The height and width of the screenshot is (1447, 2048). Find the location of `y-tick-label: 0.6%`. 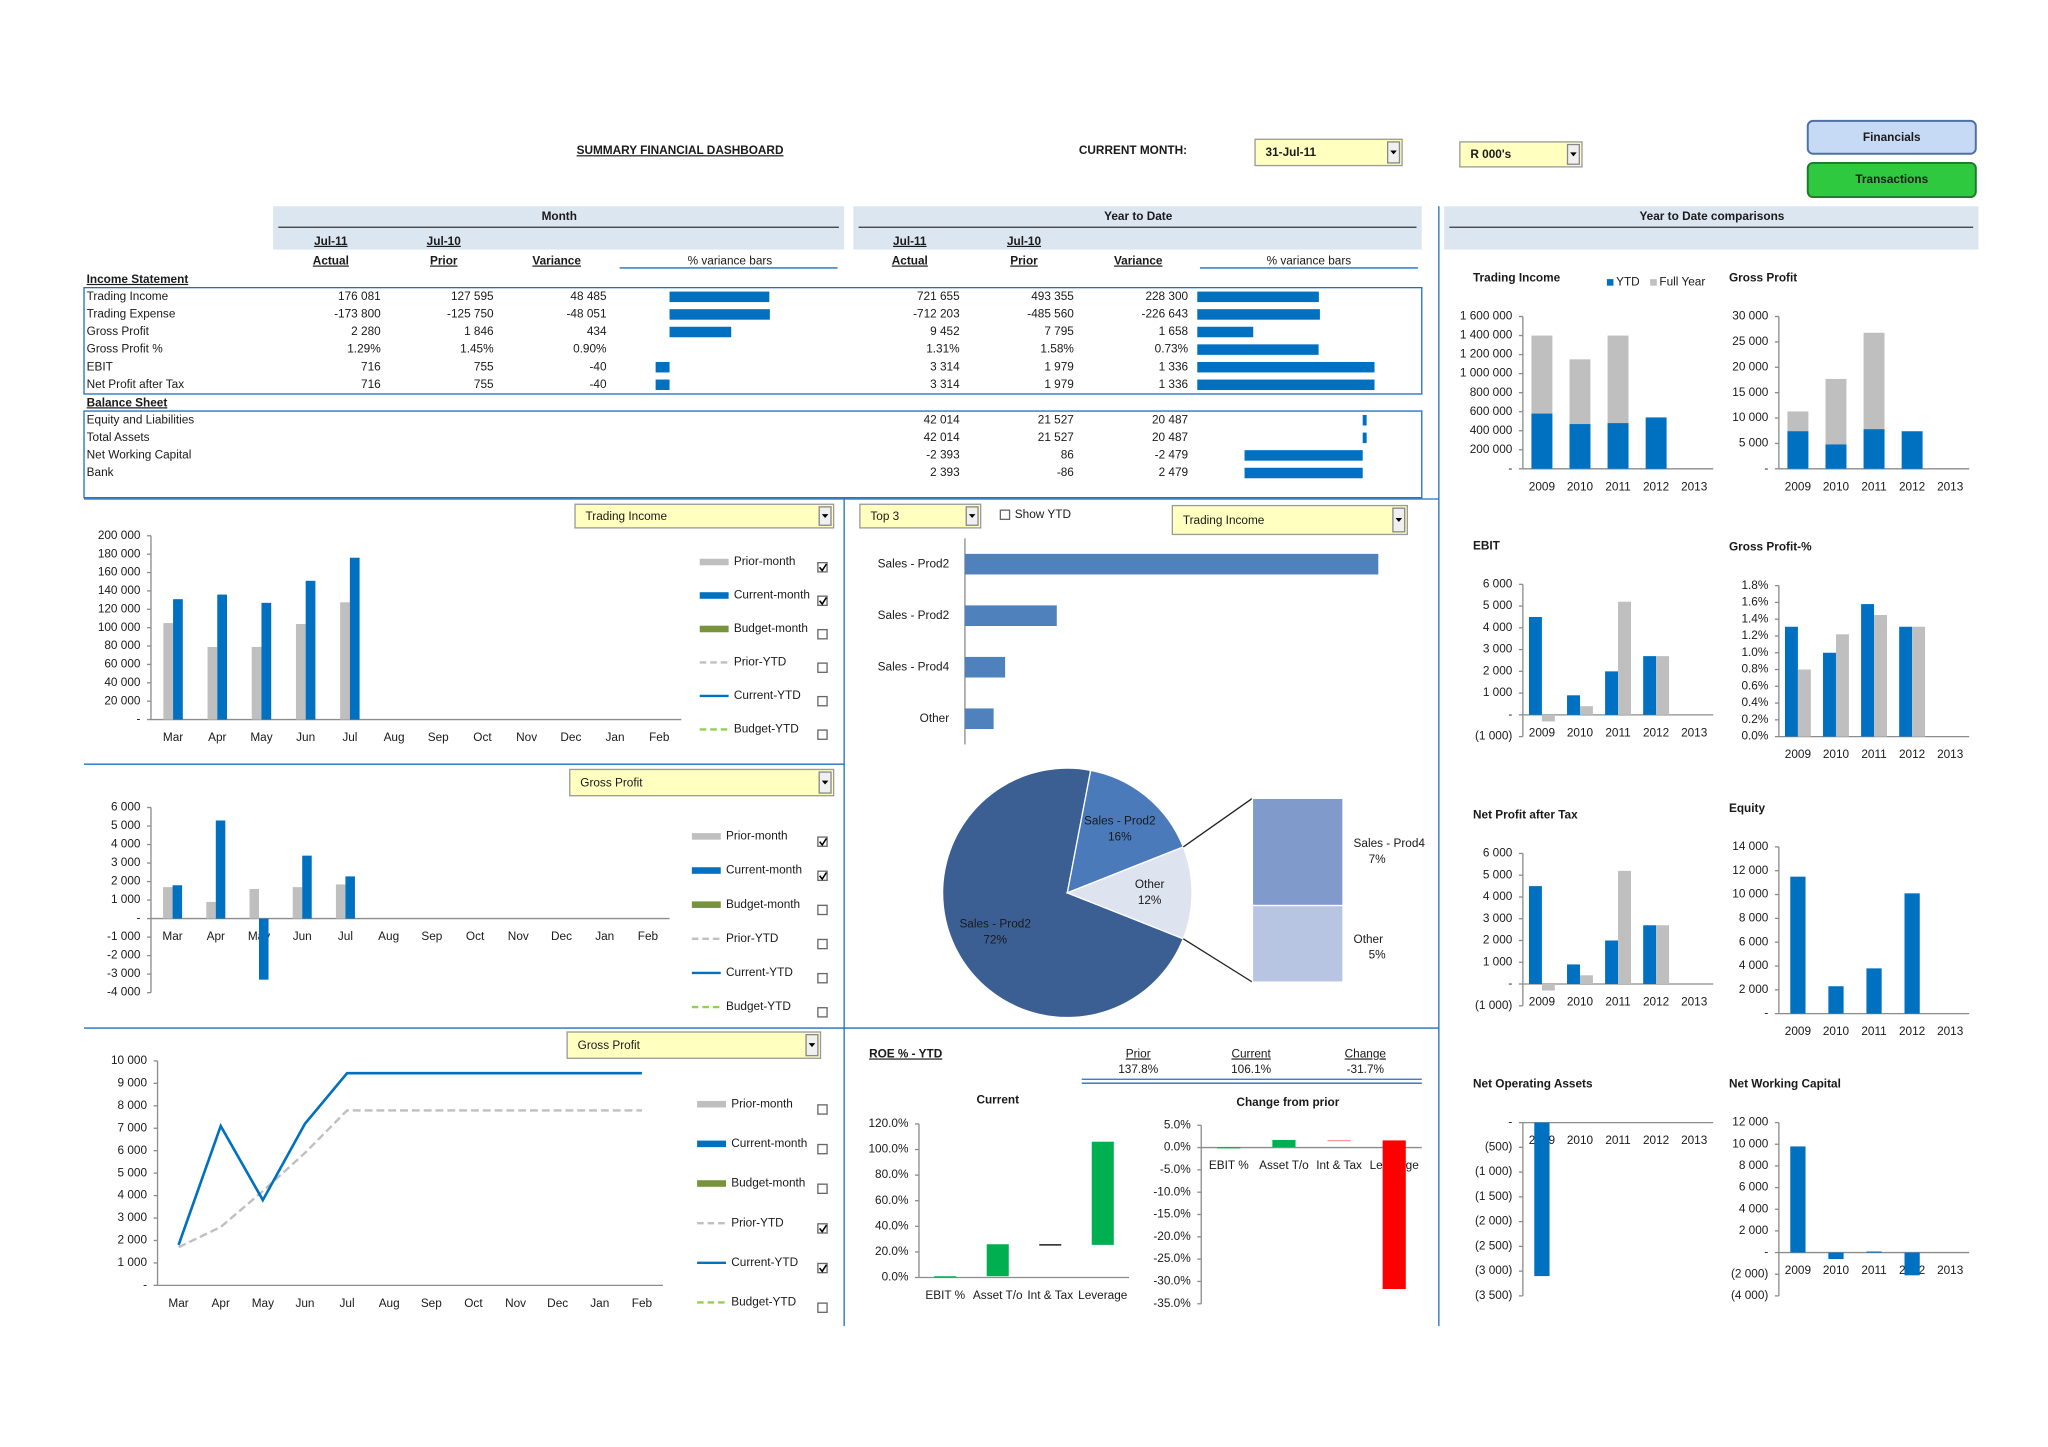

y-tick-label: 0.6% is located at coordinates (1754, 685).